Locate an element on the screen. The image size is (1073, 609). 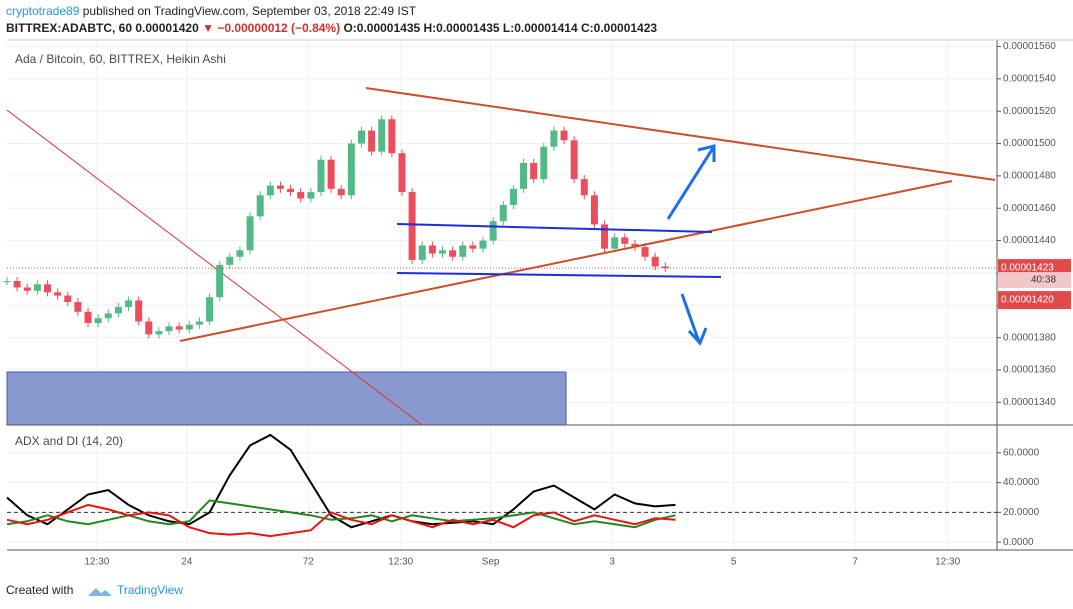
pane-title: Ada / Bitcoin, 60, BITTREX, Heikin Ashi is located at coordinates (120, 59).